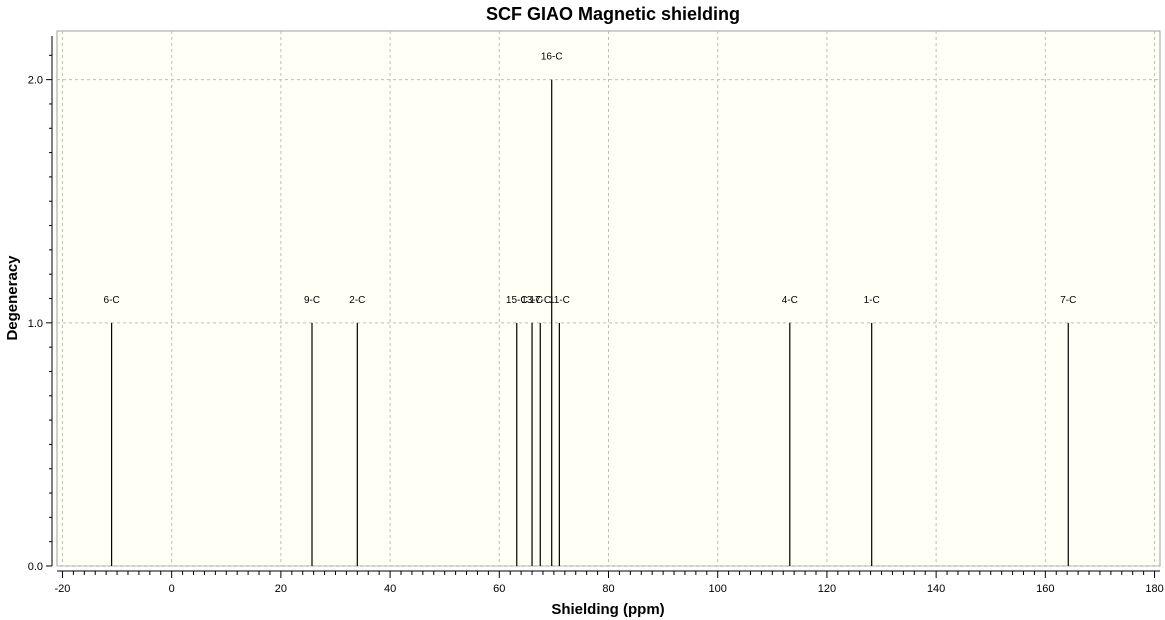 The image size is (1165, 620). I want to click on x-tick-label: 160, so click(1045, 589).